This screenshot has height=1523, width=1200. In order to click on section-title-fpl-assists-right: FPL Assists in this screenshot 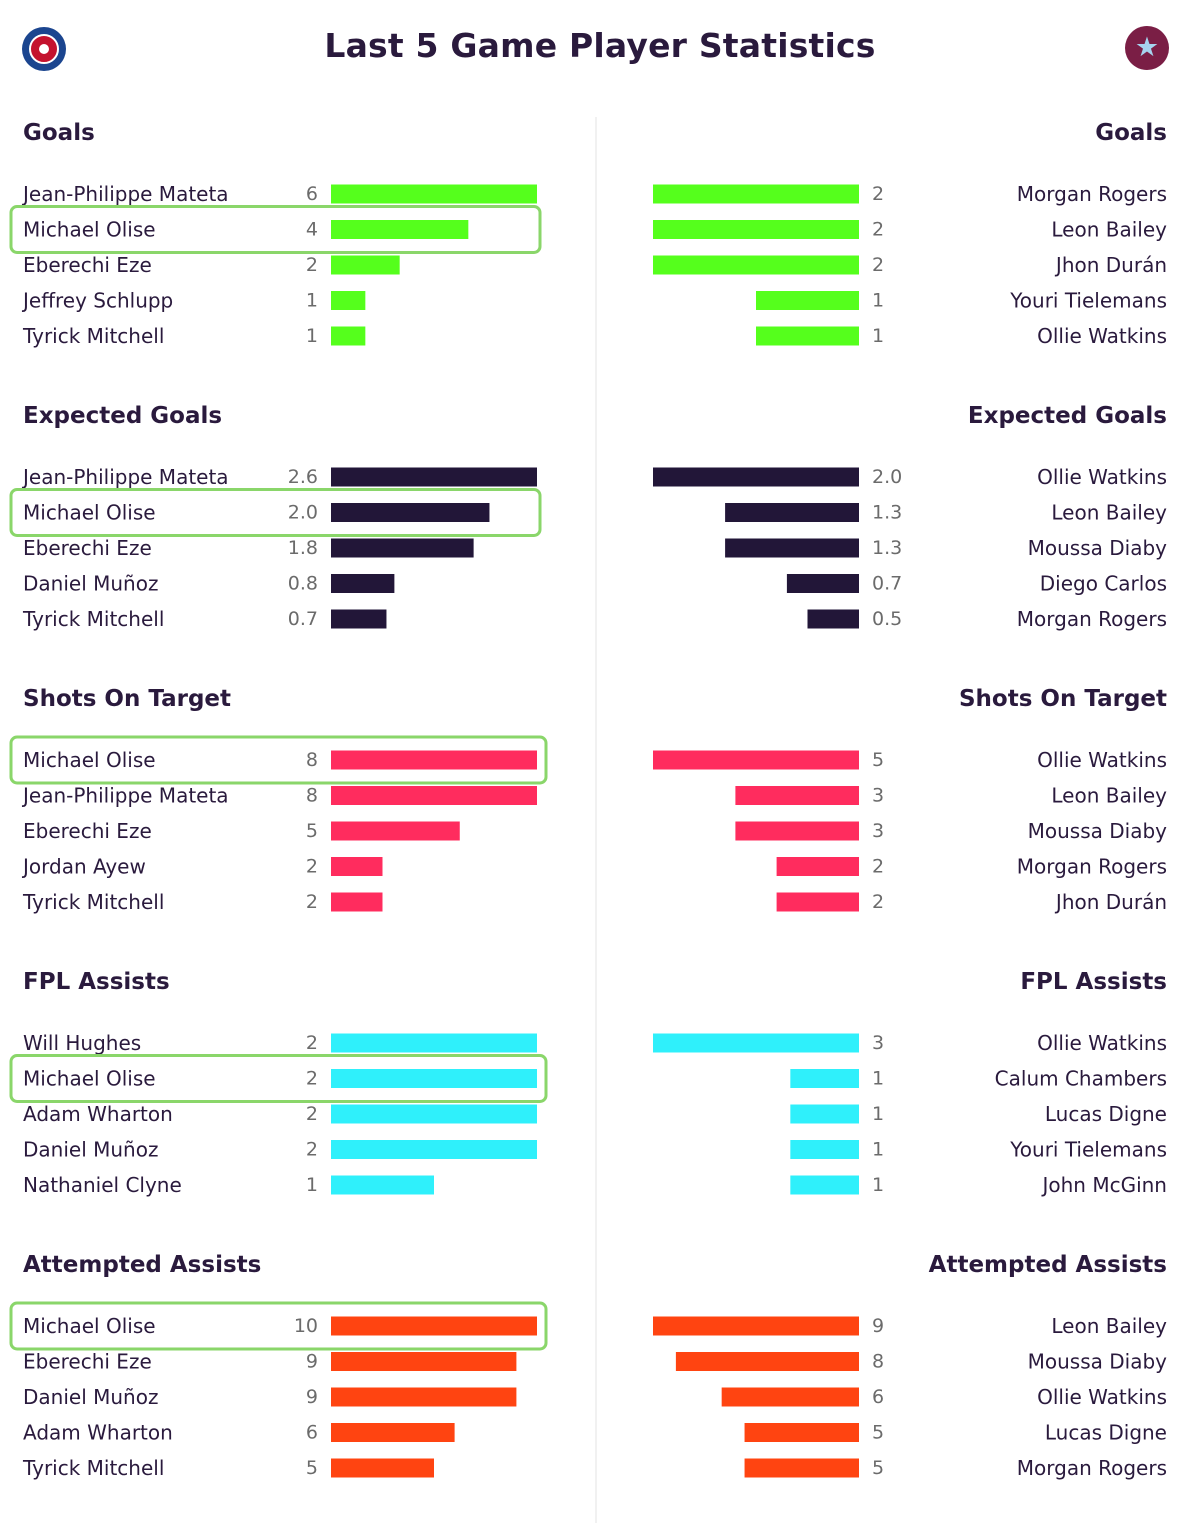, I will do `click(1093, 982)`.